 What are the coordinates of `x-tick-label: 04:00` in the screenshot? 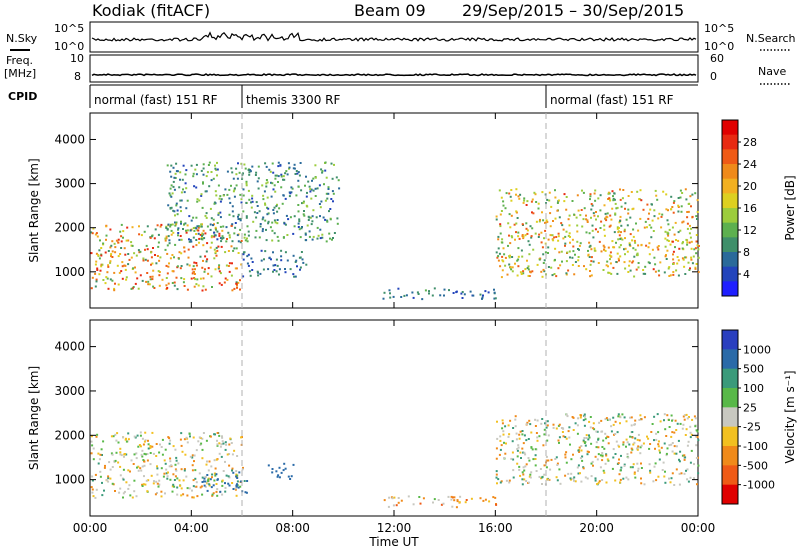 It's located at (191, 528).